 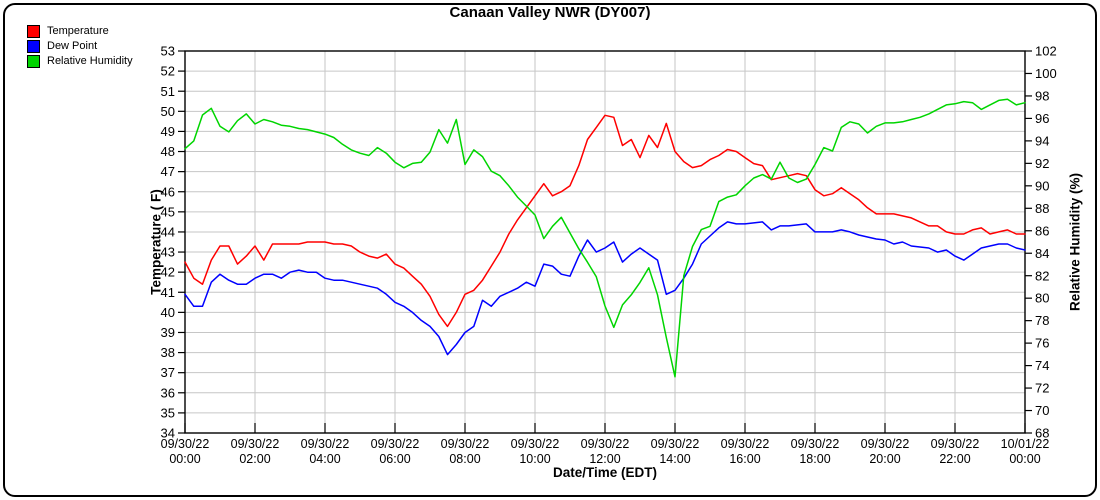 What do you see at coordinates (1042, 388) in the screenshot?
I see `y-tick-label-right: 72` at bounding box center [1042, 388].